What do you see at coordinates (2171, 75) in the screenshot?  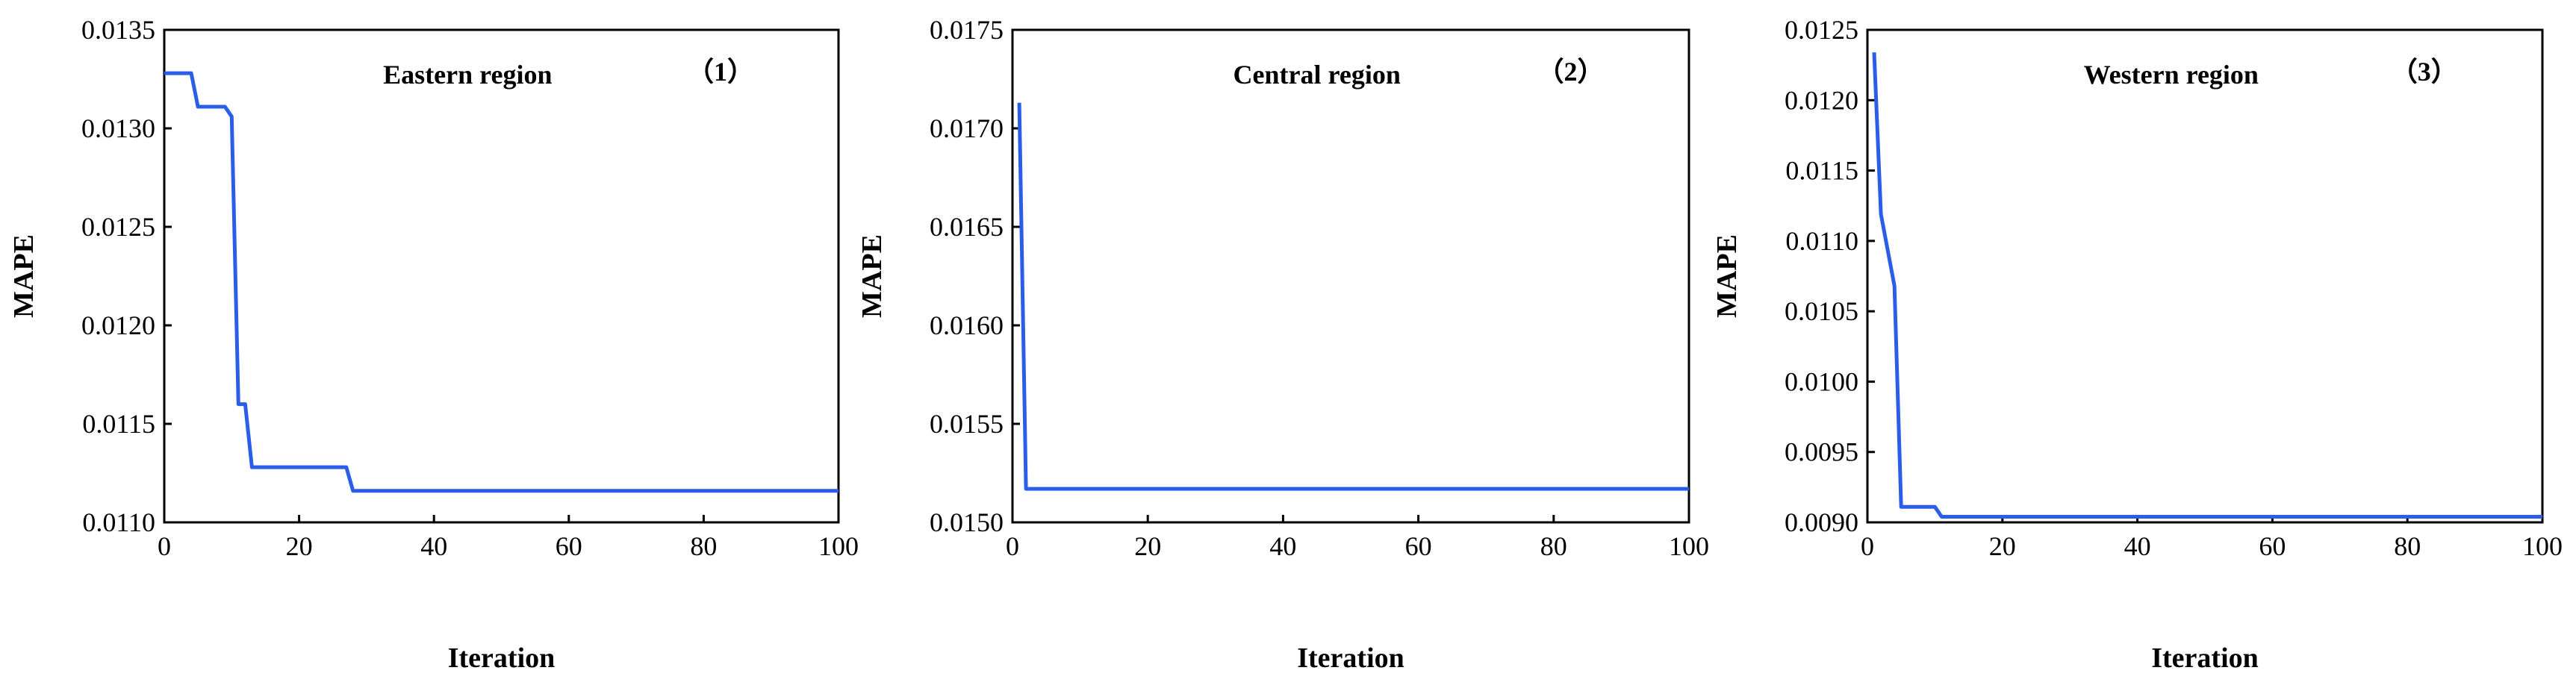 I see `chart-title-3: Western region` at bounding box center [2171, 75].